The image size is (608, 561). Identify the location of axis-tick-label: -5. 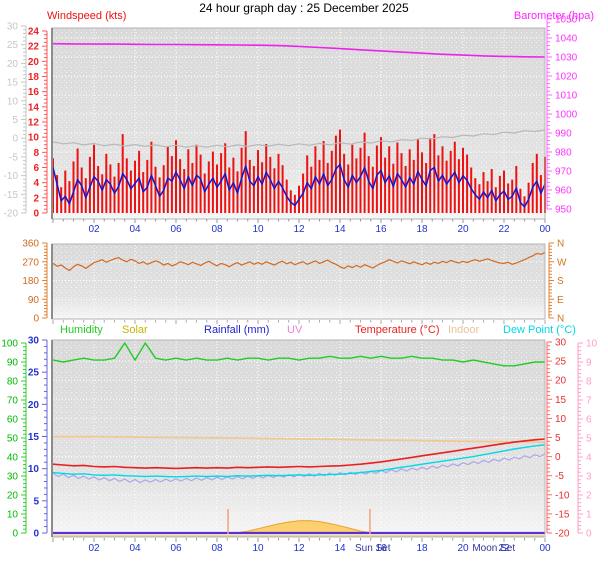
(559, 476).